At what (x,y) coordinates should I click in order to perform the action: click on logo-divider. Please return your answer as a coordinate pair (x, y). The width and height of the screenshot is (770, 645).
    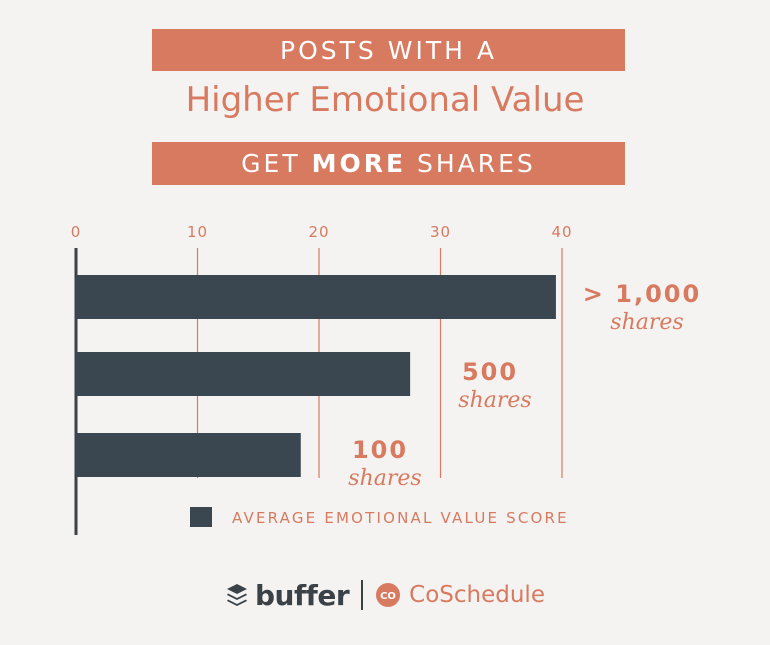
    Looking at the image, I should click on (362, 595).